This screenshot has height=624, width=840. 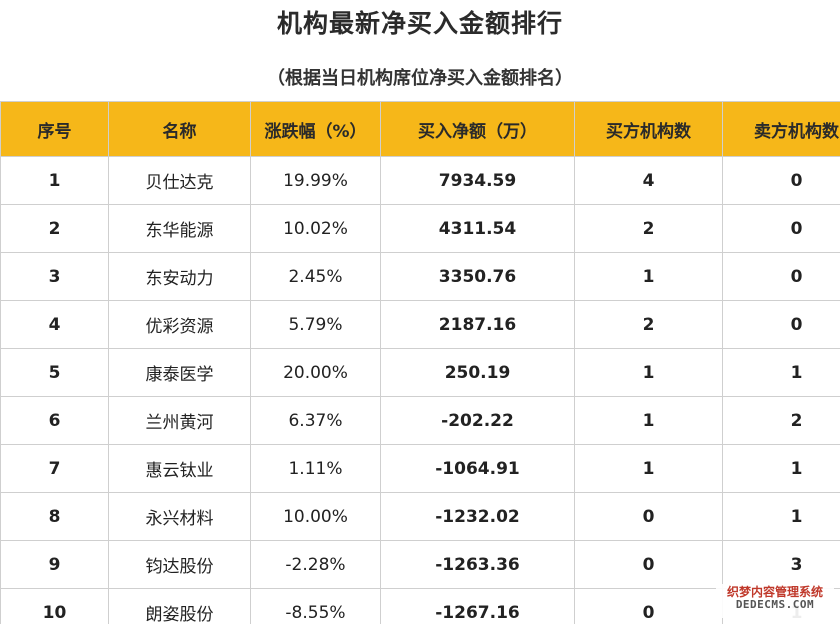 I want to click on table-row: 6 兰州黄河 6.37% -202.22 1 2, so click(x=420, y=420).